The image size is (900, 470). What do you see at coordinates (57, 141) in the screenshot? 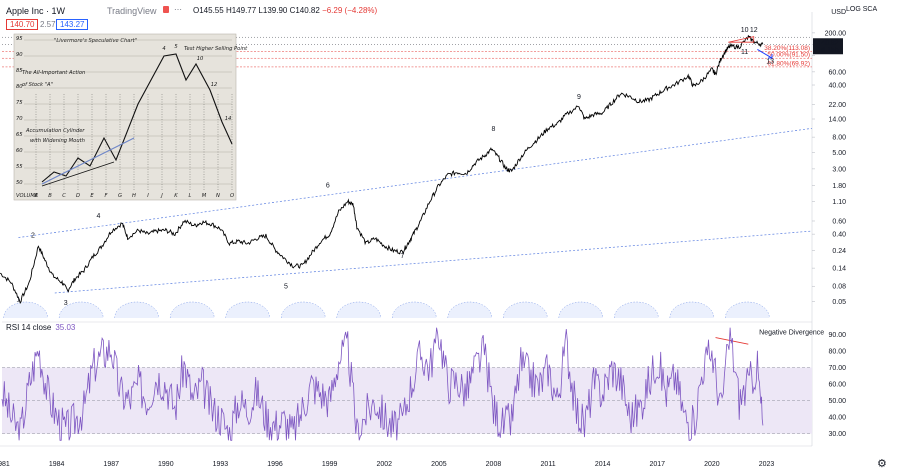
I see `inset-note: with Widening Mouth` at bounding box center [57, 141].